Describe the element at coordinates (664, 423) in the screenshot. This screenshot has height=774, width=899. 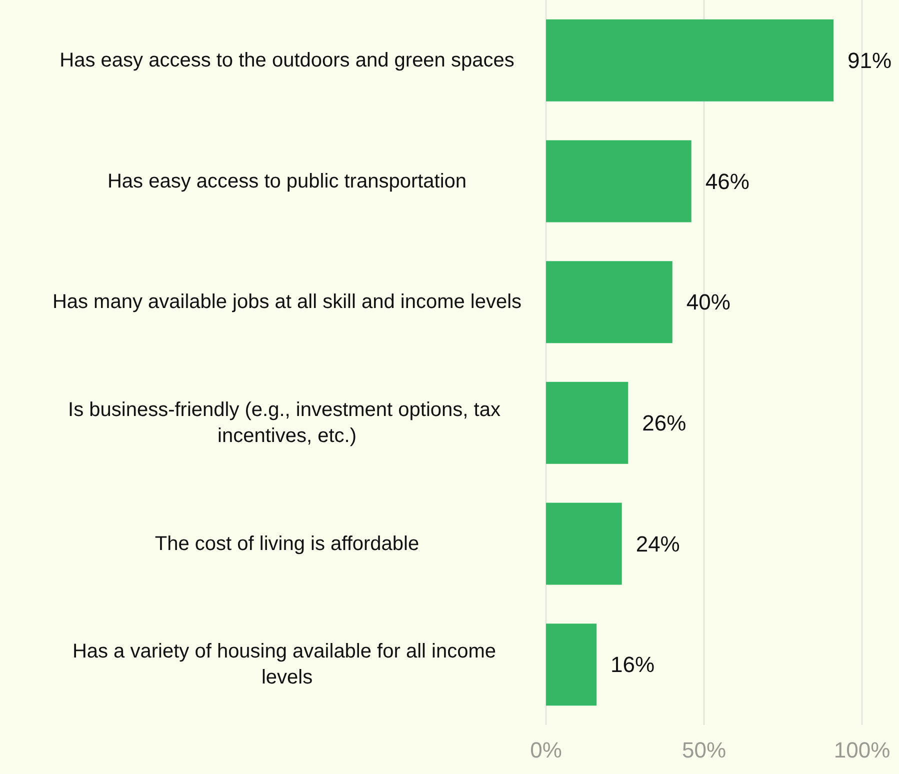
I see `data-label: 26%` at that location.